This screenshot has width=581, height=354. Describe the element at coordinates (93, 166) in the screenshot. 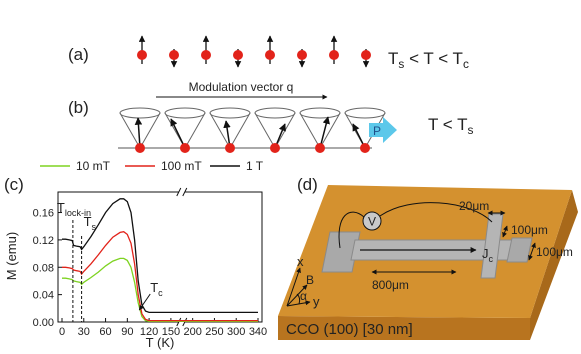

I see `legend-label: 10 mT` at that location.